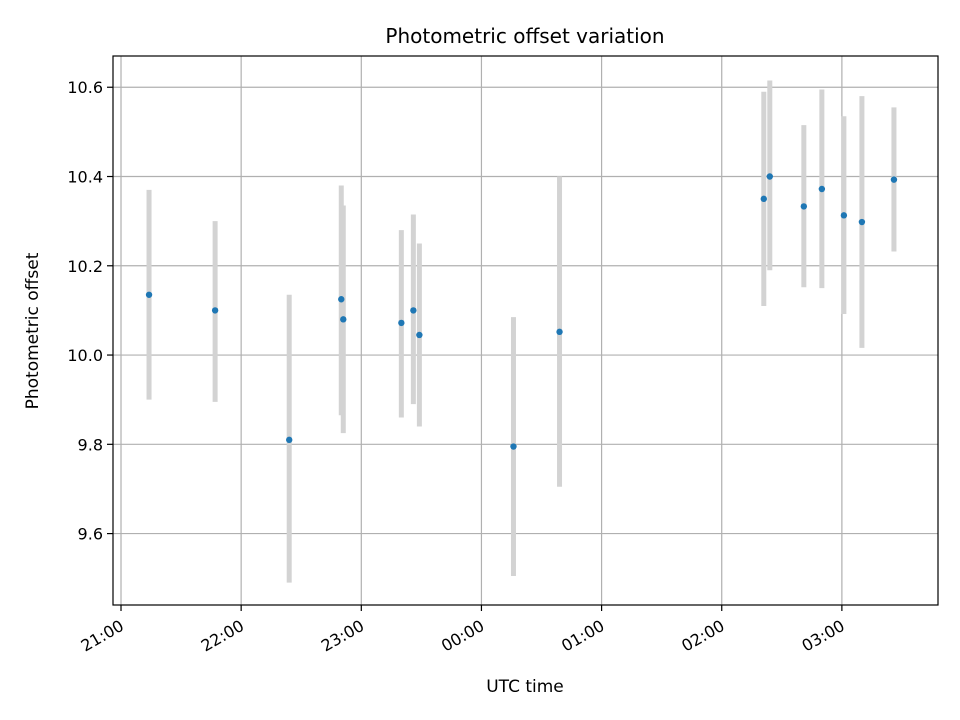 Image resolution: width=960 pixels, height=720 pixels. Describe the element at coordinates (525, 687) in the screenshot. I see `x-axis-label: UTC time` at that location.